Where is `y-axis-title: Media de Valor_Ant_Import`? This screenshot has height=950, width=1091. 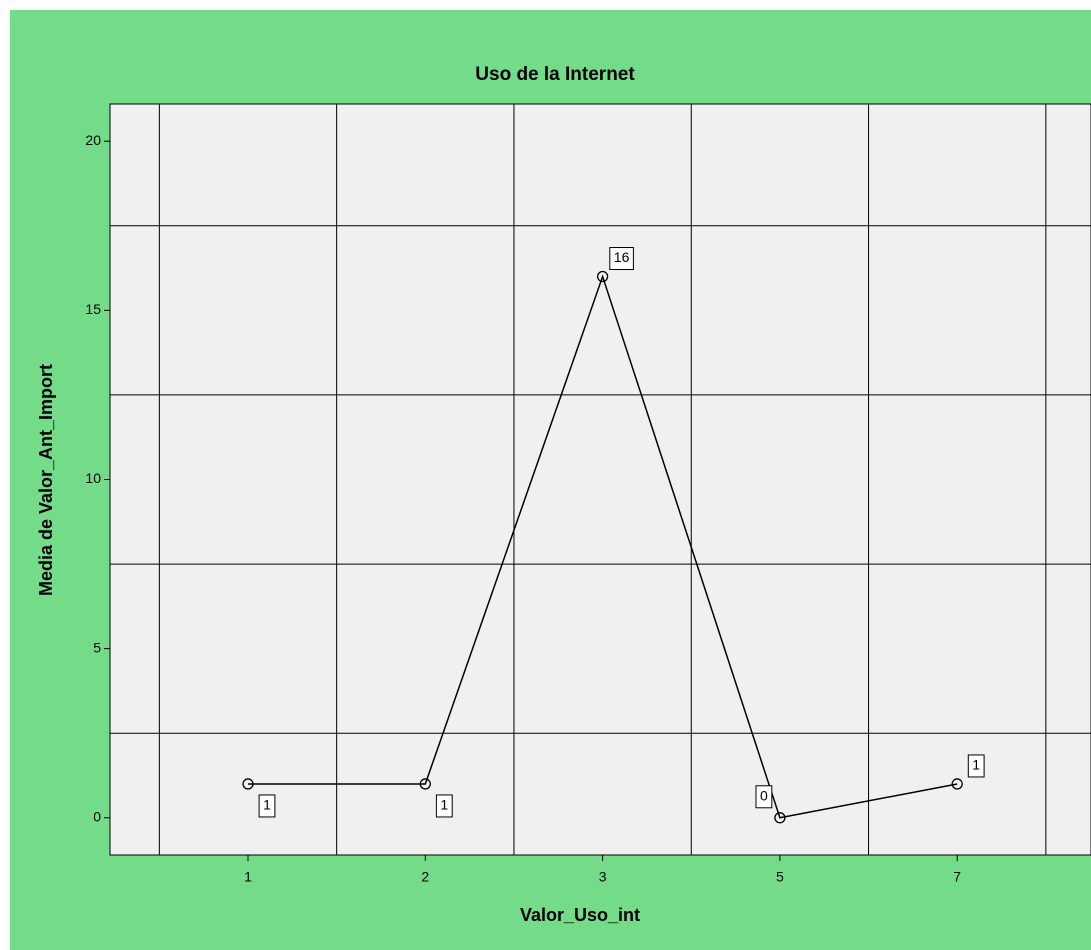
y-axis-title: Media de Valor_Ant_Import is located at coordinates (46, 480).